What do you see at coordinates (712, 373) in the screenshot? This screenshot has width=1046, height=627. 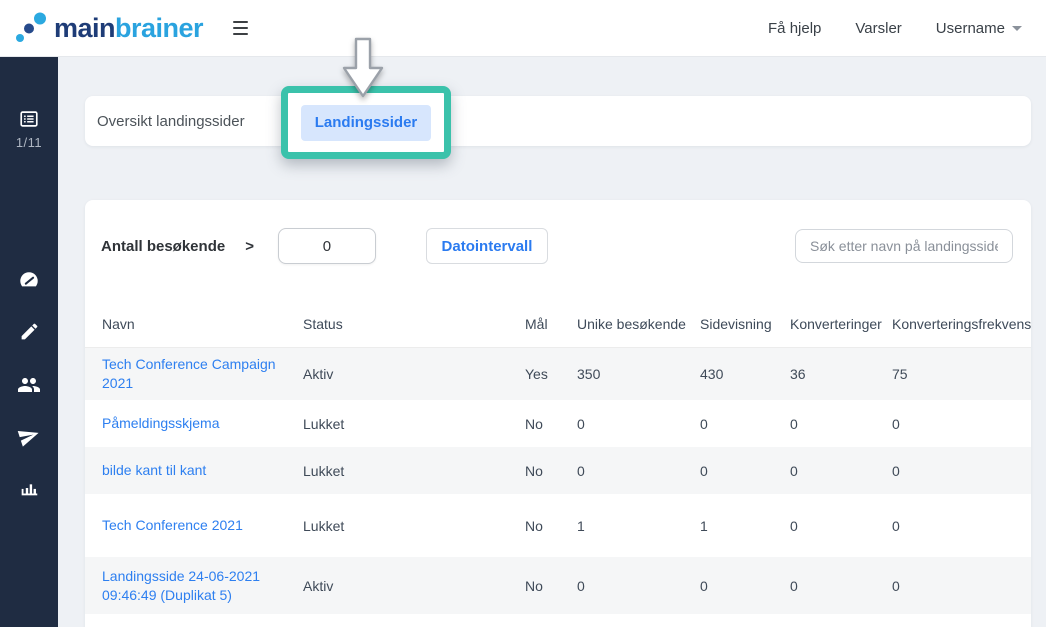 I see `pageviews-cell: 430` at bounding box center [712, 373].